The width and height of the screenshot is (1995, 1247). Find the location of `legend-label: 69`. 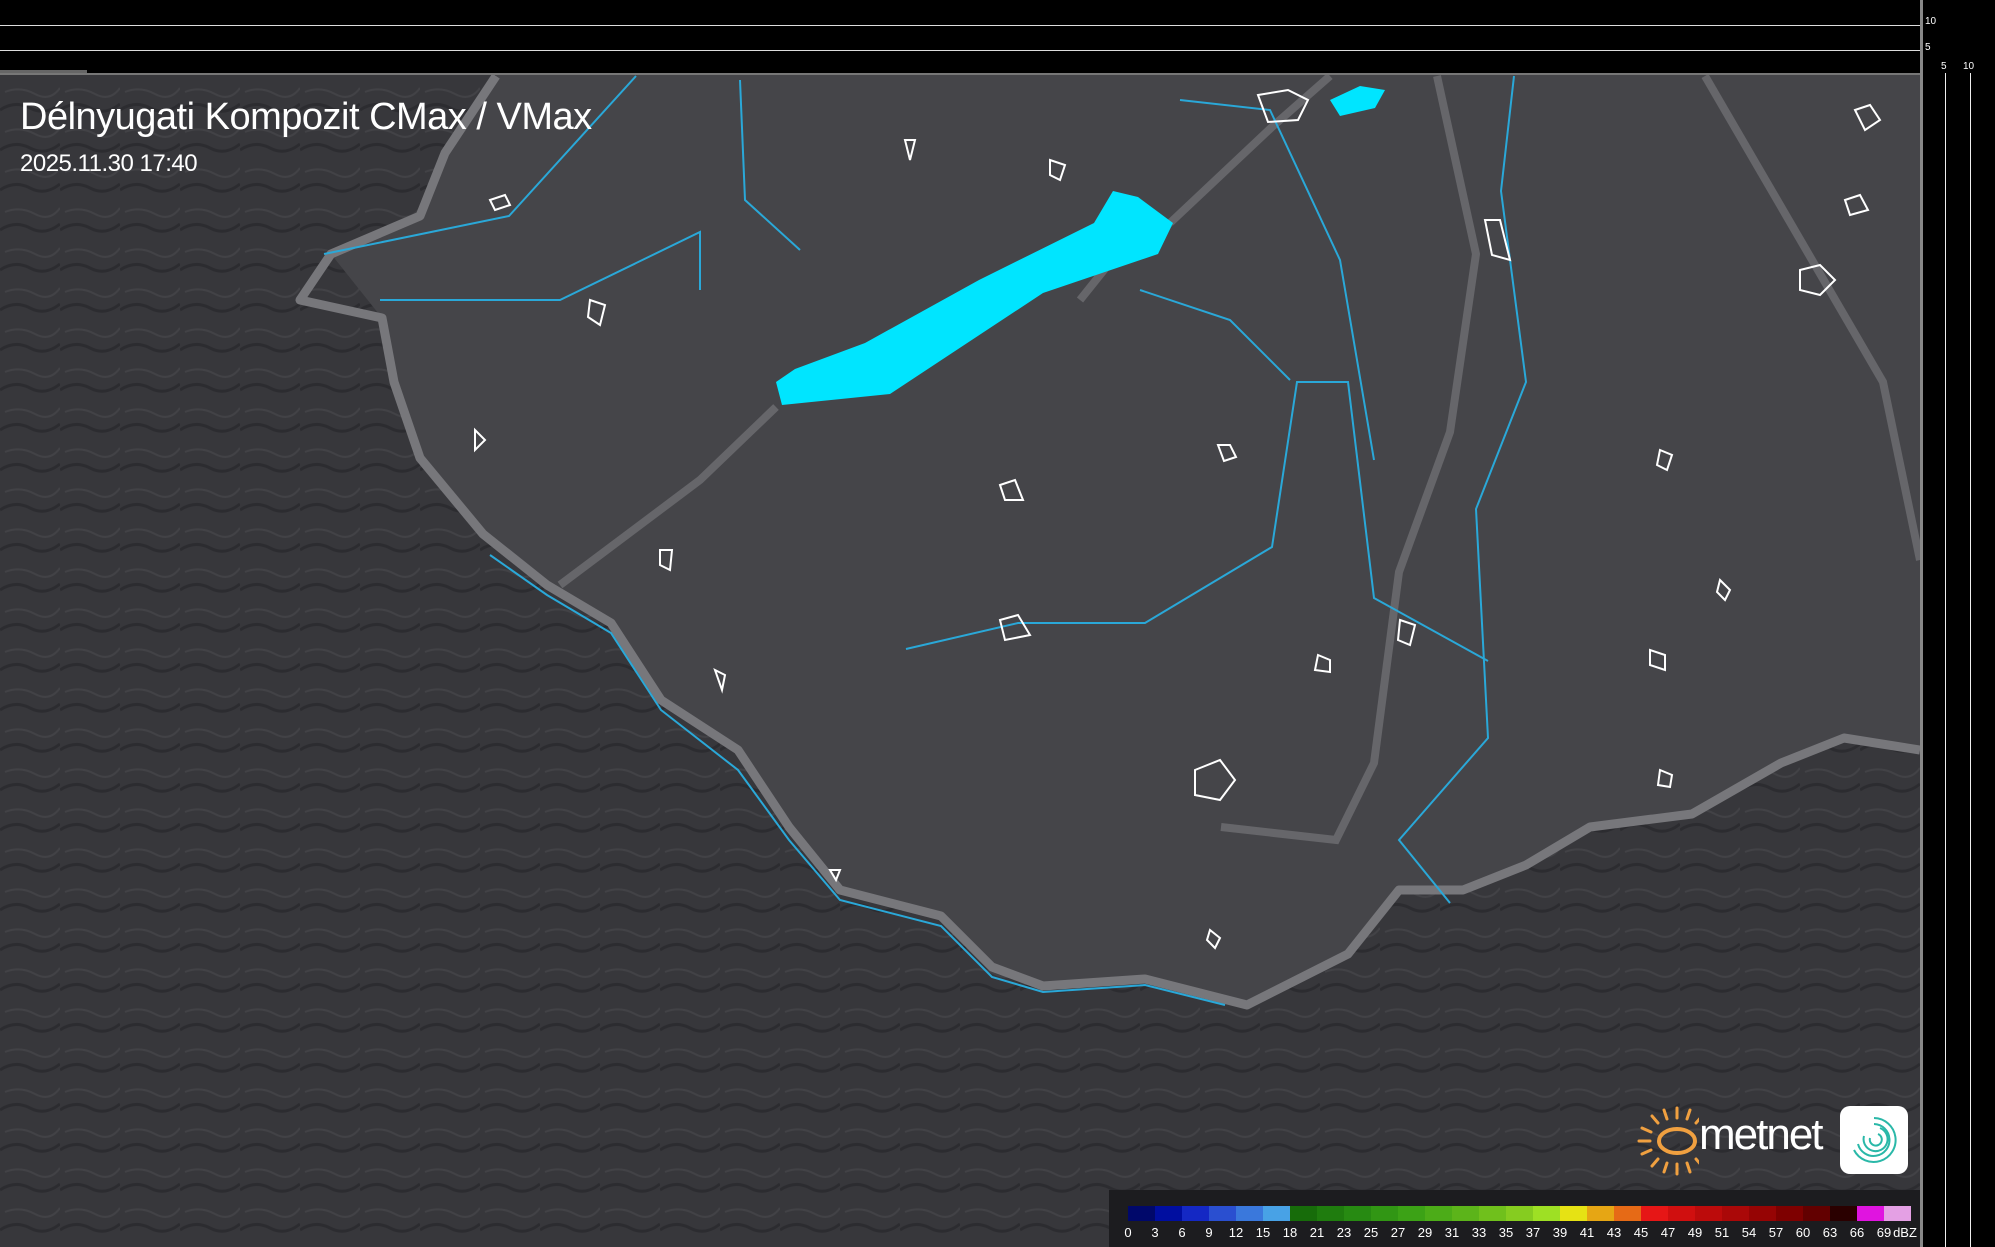

legend-label: 69 is located at coordinates (1884, 1232).